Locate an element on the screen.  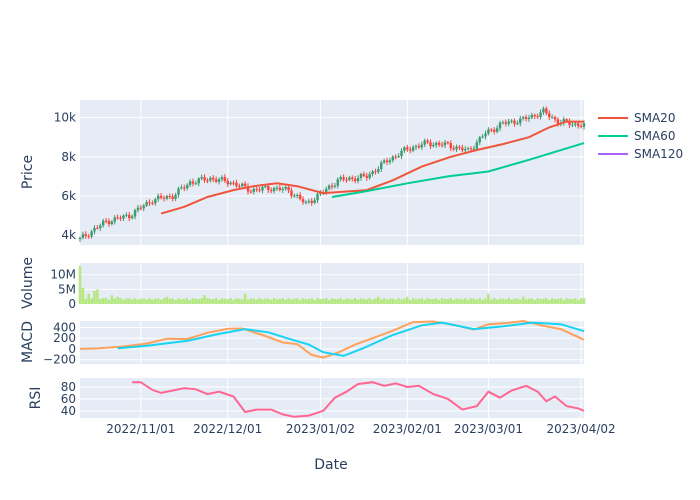
rsi-y-axis-title: RSI is located at coordinates (36, 398).